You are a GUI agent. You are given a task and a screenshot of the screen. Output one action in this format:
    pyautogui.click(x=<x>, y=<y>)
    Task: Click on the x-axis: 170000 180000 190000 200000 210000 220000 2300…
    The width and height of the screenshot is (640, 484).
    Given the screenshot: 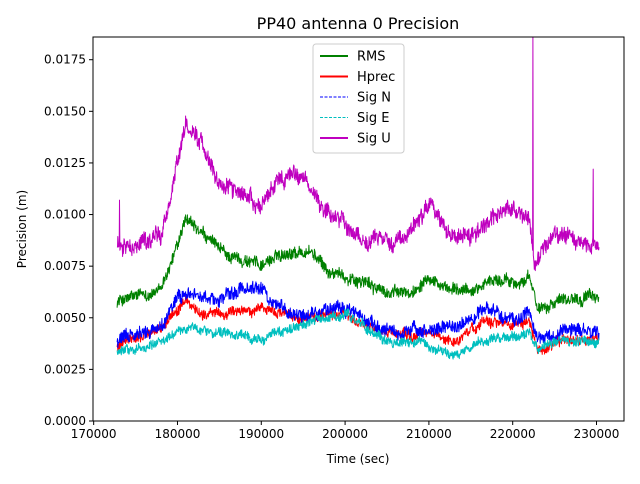 What is the action you would take?
    pyautogui.click(x=345, y=431)
    